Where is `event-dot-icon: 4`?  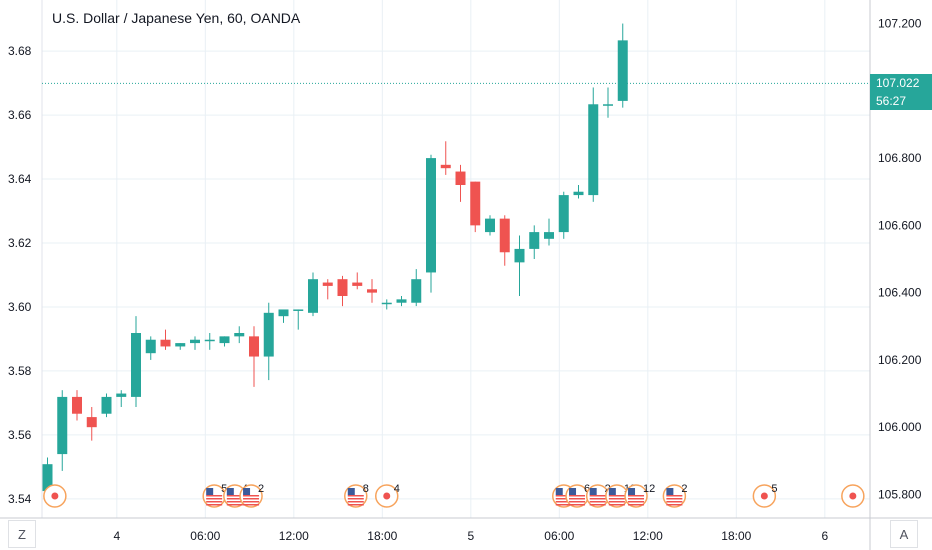
event-dot-icon: 4 is located at coordinates (387, 495).